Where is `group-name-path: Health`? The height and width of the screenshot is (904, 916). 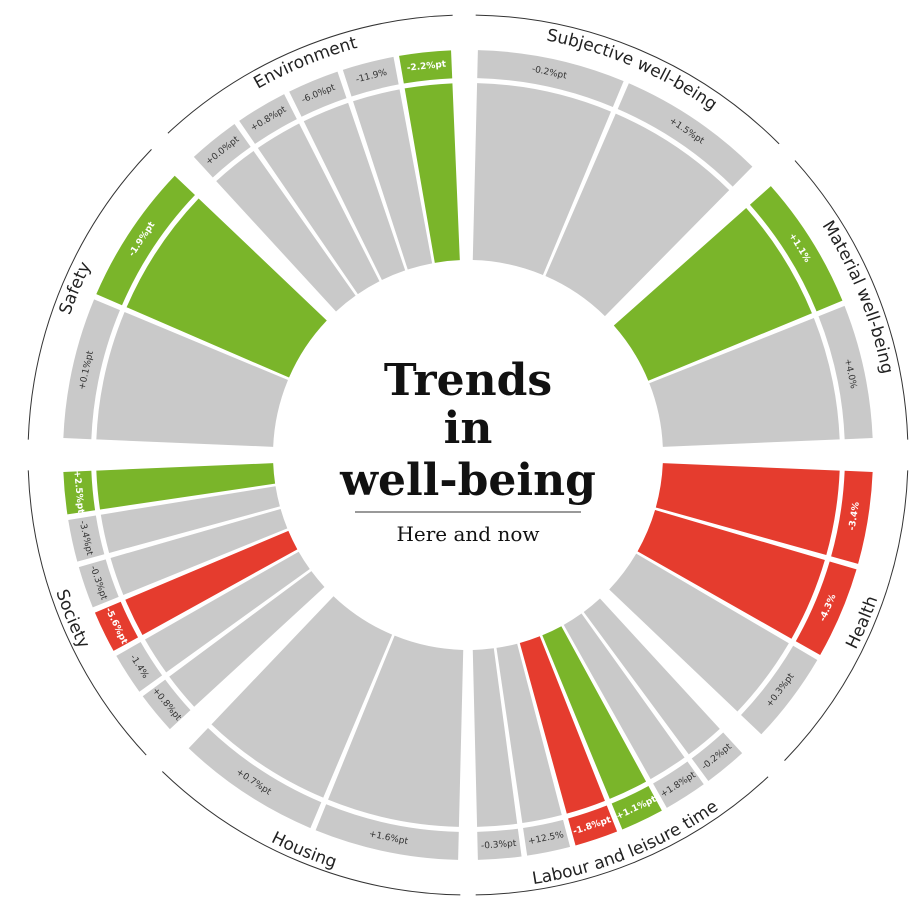
group-name-path: Health is located at coordinates (862, 622).